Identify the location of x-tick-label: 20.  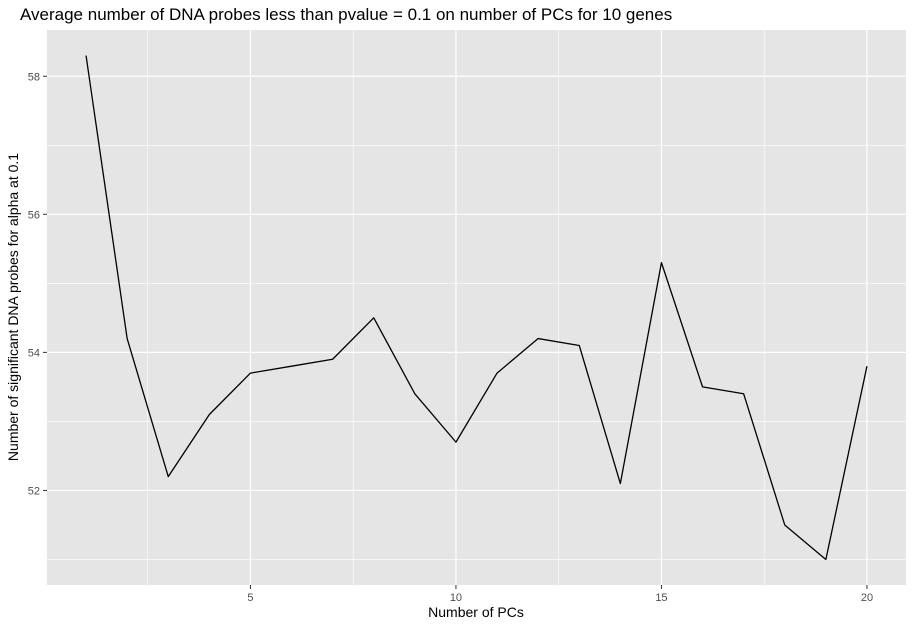
(867, 598).